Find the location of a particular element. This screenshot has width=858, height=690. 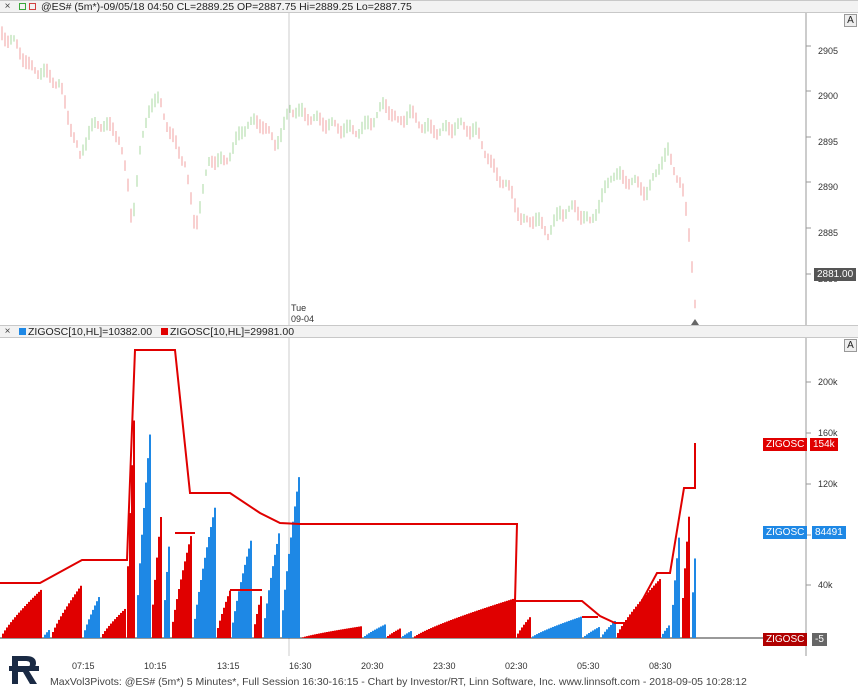

time-tick: 13:15 is located at coordinates (228, 666).